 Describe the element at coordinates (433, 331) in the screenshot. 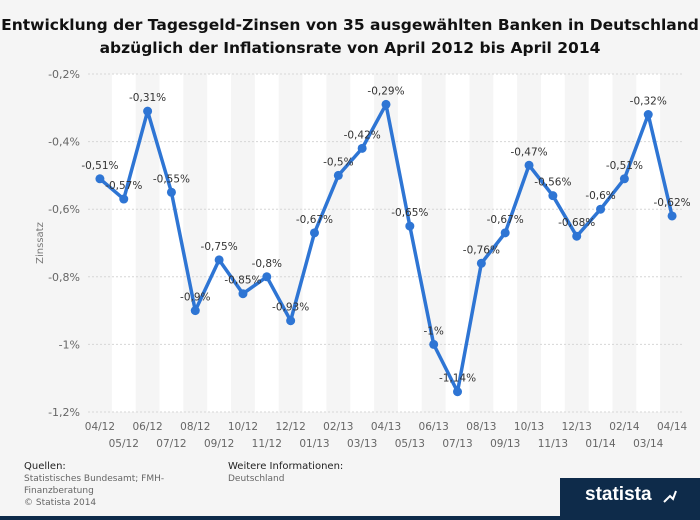

I see `data-label: -1%` at that location.